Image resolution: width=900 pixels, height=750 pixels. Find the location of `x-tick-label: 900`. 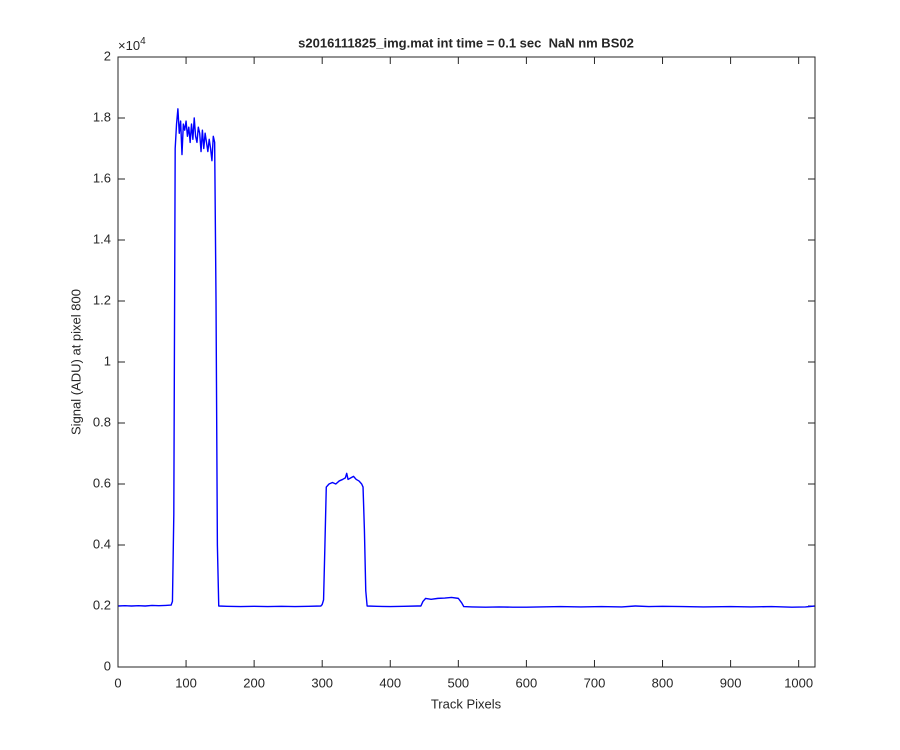

x-tick-label: 900 is located at coordinates (731, 682).